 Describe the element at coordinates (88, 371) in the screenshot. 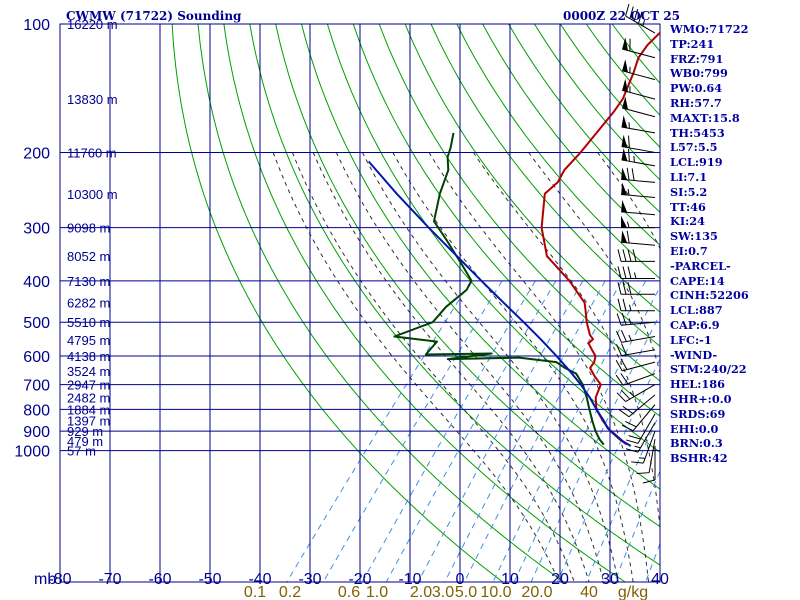

I see `height-label: 3524 m` at that location.